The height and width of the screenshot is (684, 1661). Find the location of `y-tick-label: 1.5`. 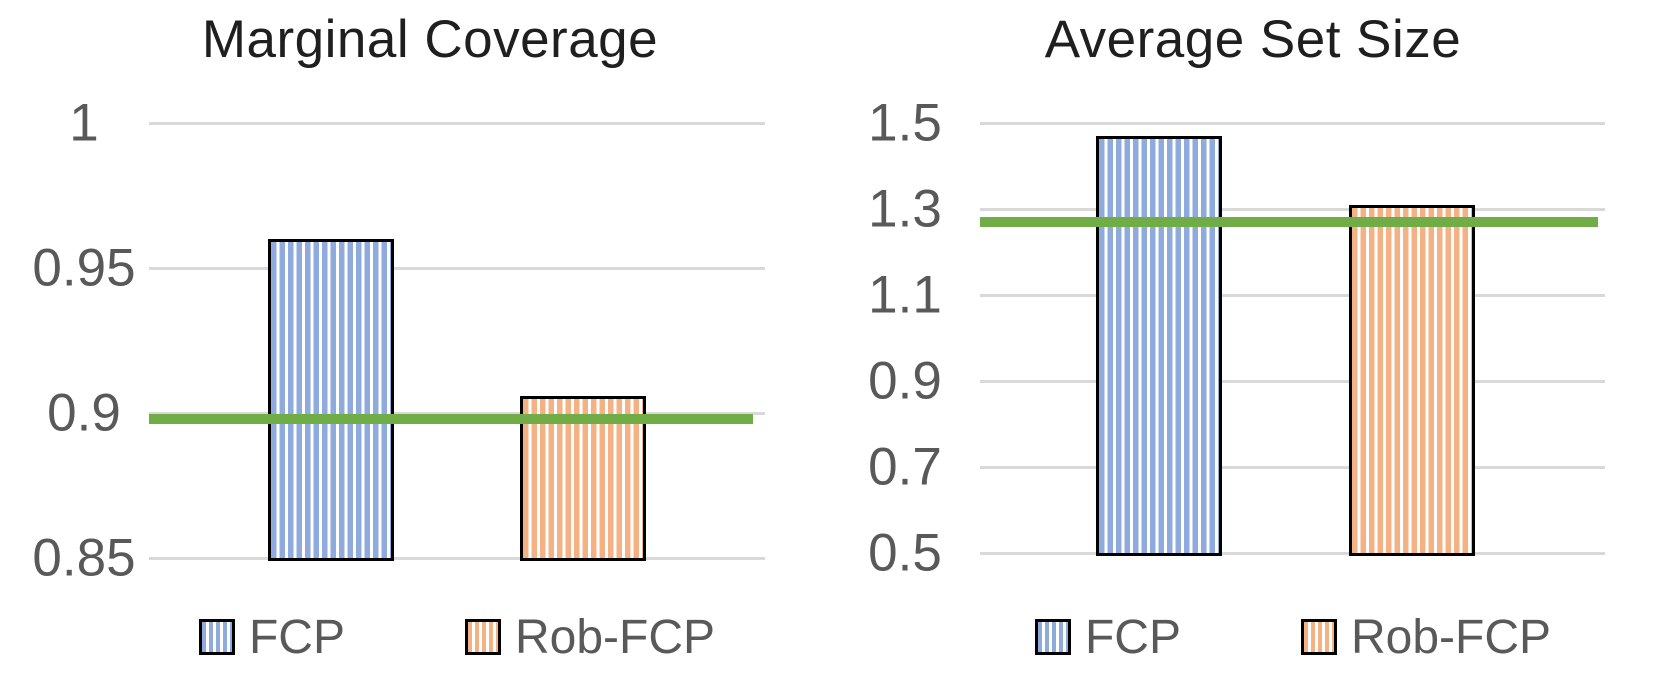

y-tick-label: 1.5 is located at coordinates (905, 123).